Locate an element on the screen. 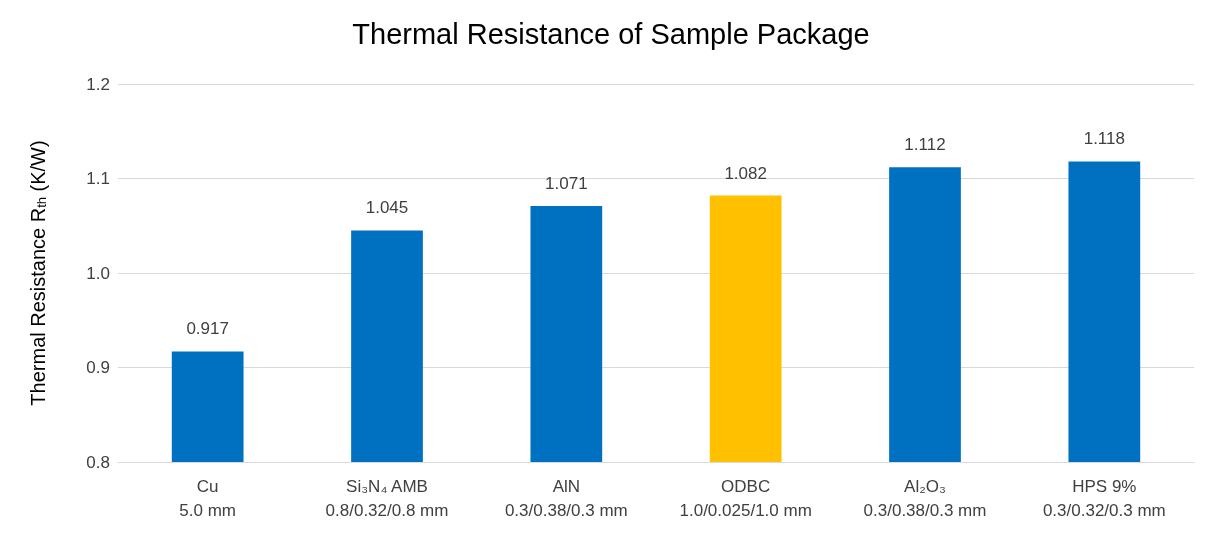 This screenshot has height=548, width=1222. y-tick-label: 0.9 is located at coordinates (98, 367).